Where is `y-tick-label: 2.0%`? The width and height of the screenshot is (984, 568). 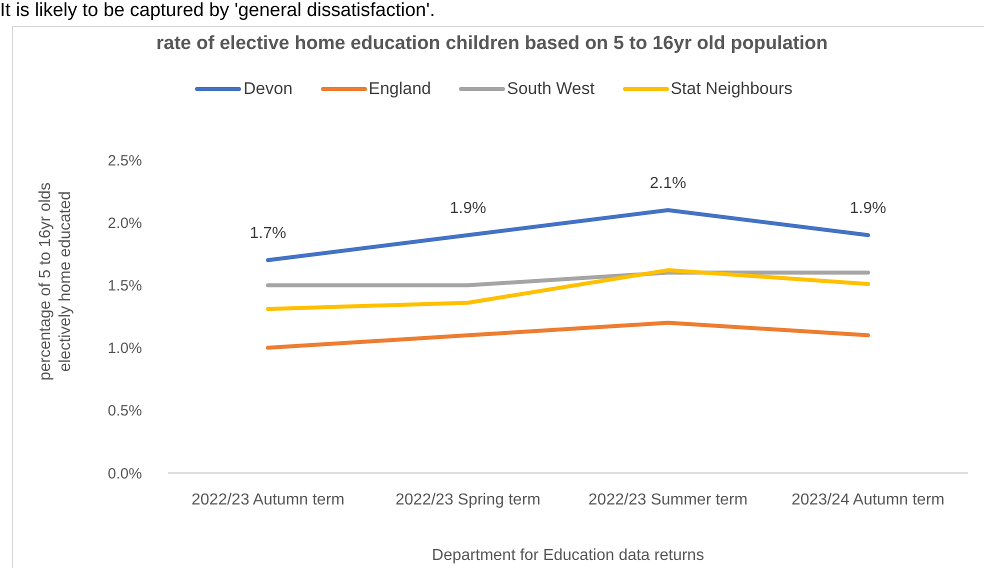 y-tick-label: 2.0% is located at coordinates (125, 223).